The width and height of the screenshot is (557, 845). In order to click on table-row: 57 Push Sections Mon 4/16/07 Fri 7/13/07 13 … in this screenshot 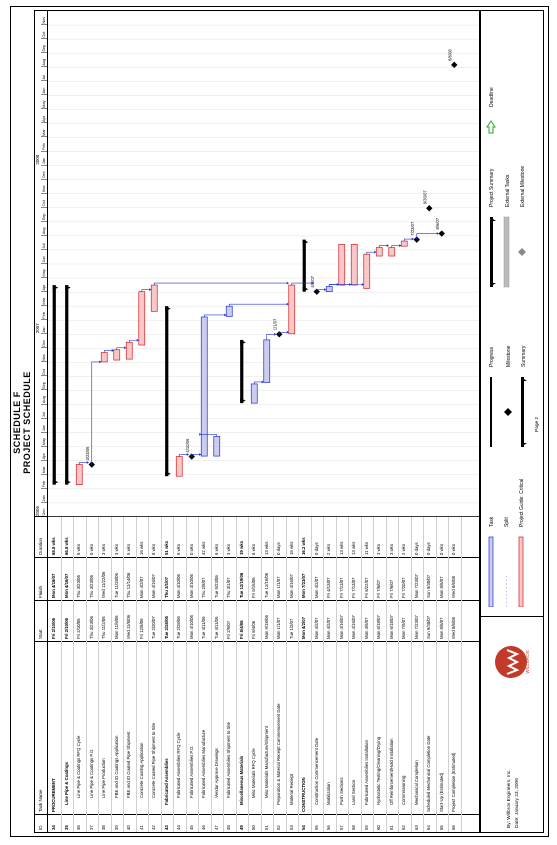, I will do `click(342, 674)`.